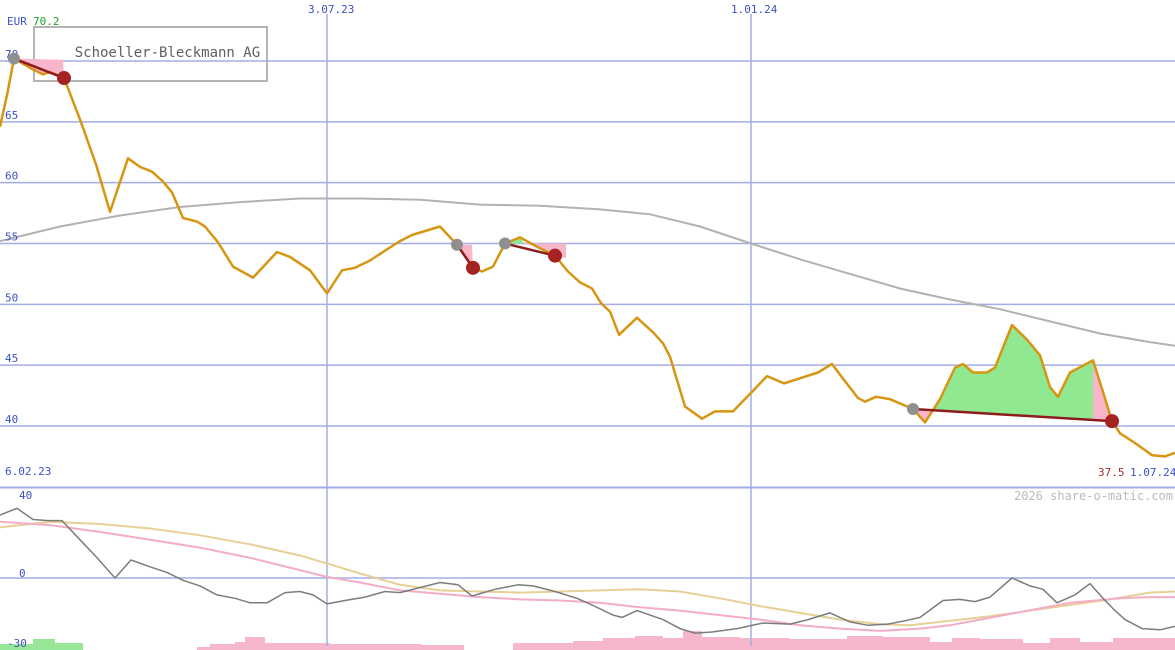 The width and height of the screenshot is (1175, 650). I want to click on date-axis-tick: 3.07.23, so click(331, 9).